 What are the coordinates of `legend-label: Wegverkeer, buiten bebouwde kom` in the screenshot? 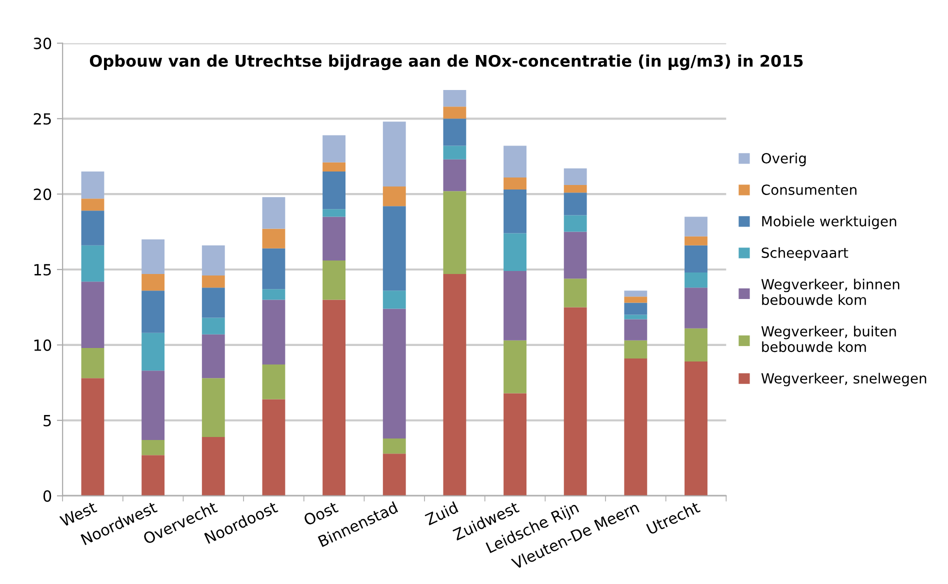 It's located at (828, 339).